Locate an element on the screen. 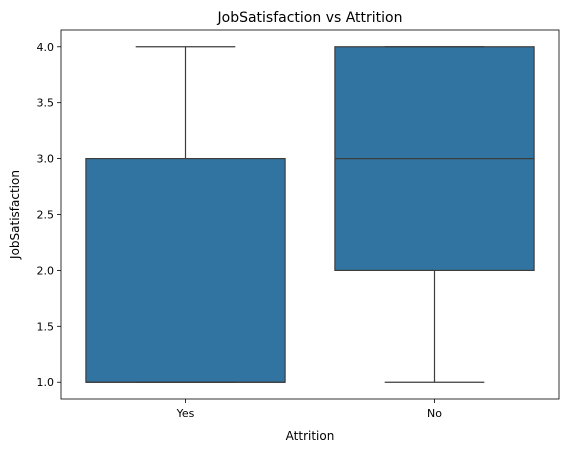 This screenshot has width=567, height=453. y-tick-label: 2.5 is located at coordinates (46, 215).